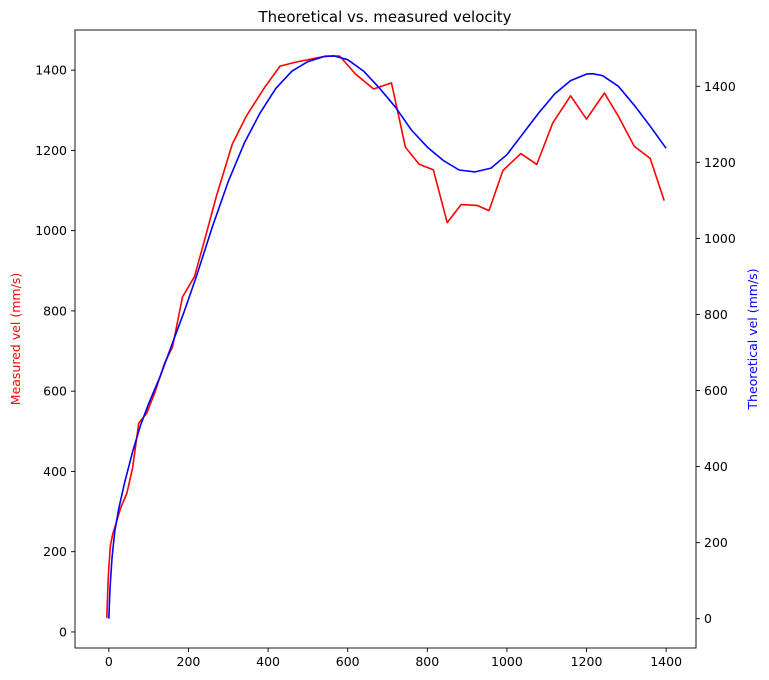 This screenshot has height=680, width=769. I want to click on x-tick-label: 1000, so click(507, 661).